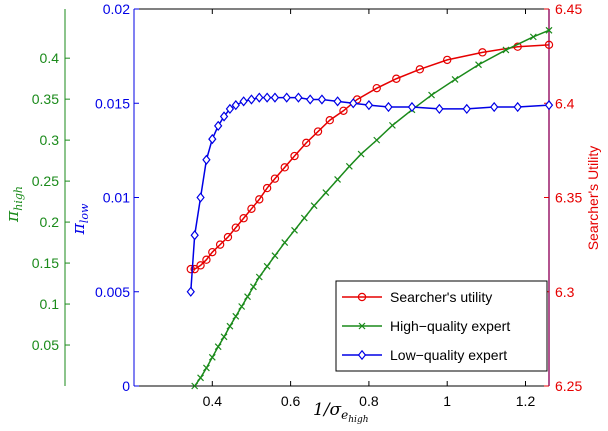  Describe the element at coordinates (112, 103) in the screenshot. I see `y-low-tick-label: 0.015` at that location.